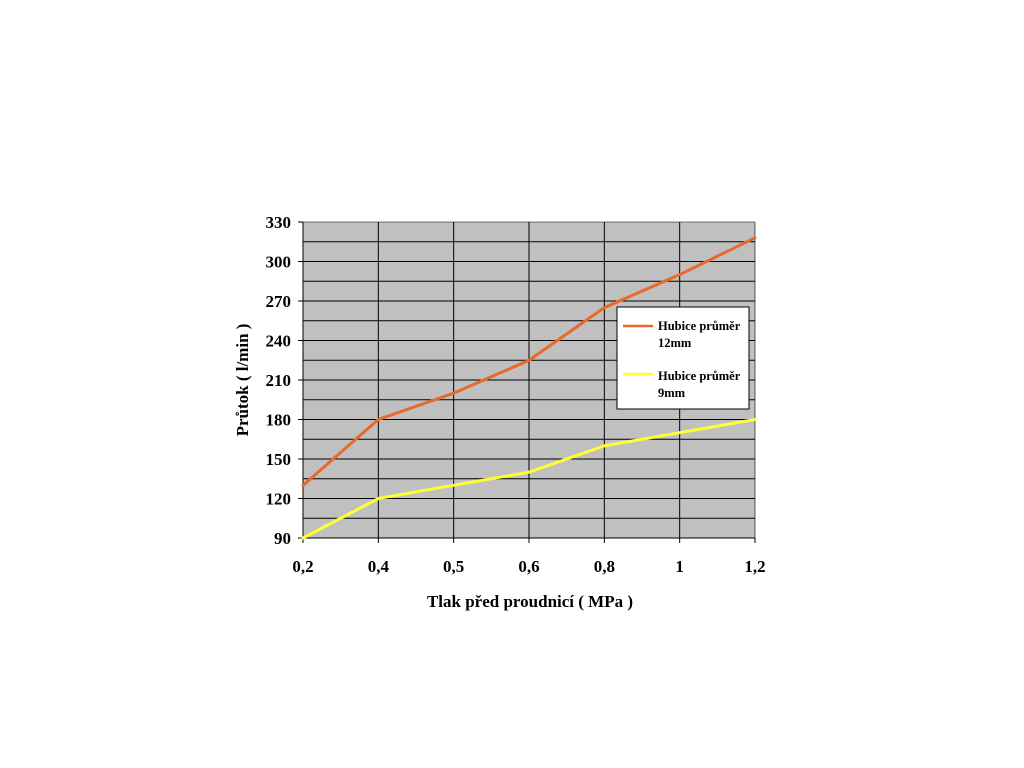  I want to click on y-tick-label: 180, so click(279, 420).